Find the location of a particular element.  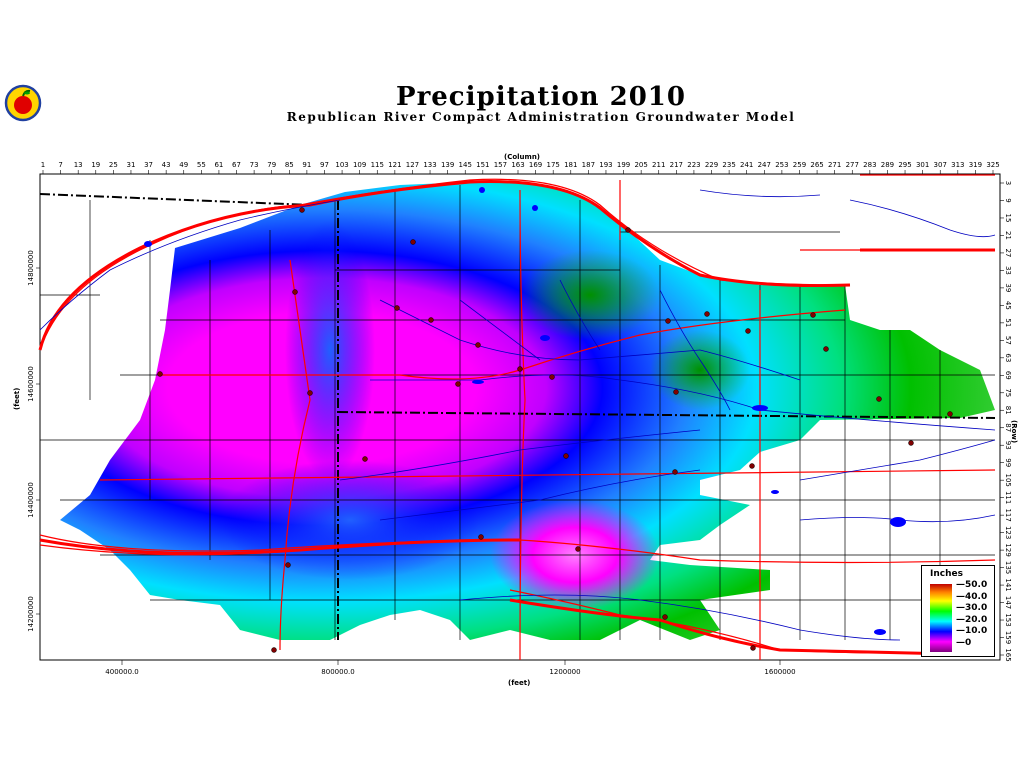

column-tick-label: 205 is located at coordinates (640, 165).